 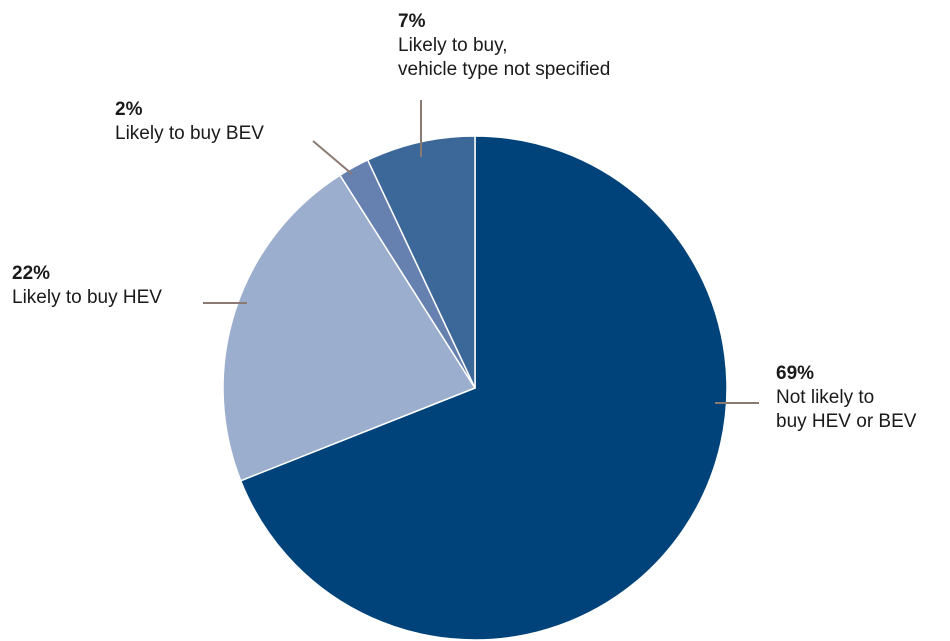 I want to click on label-slice-2: 2% Likely to buy BEV, so click(x=189, y=122).